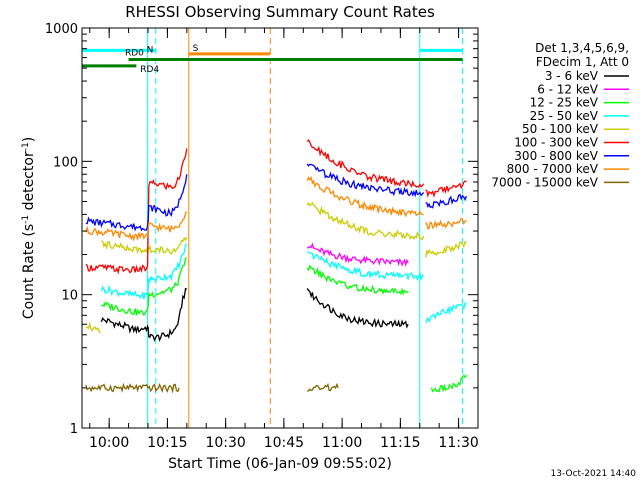  I want to click on status-label-rd0: RD0, so click(134, 54).